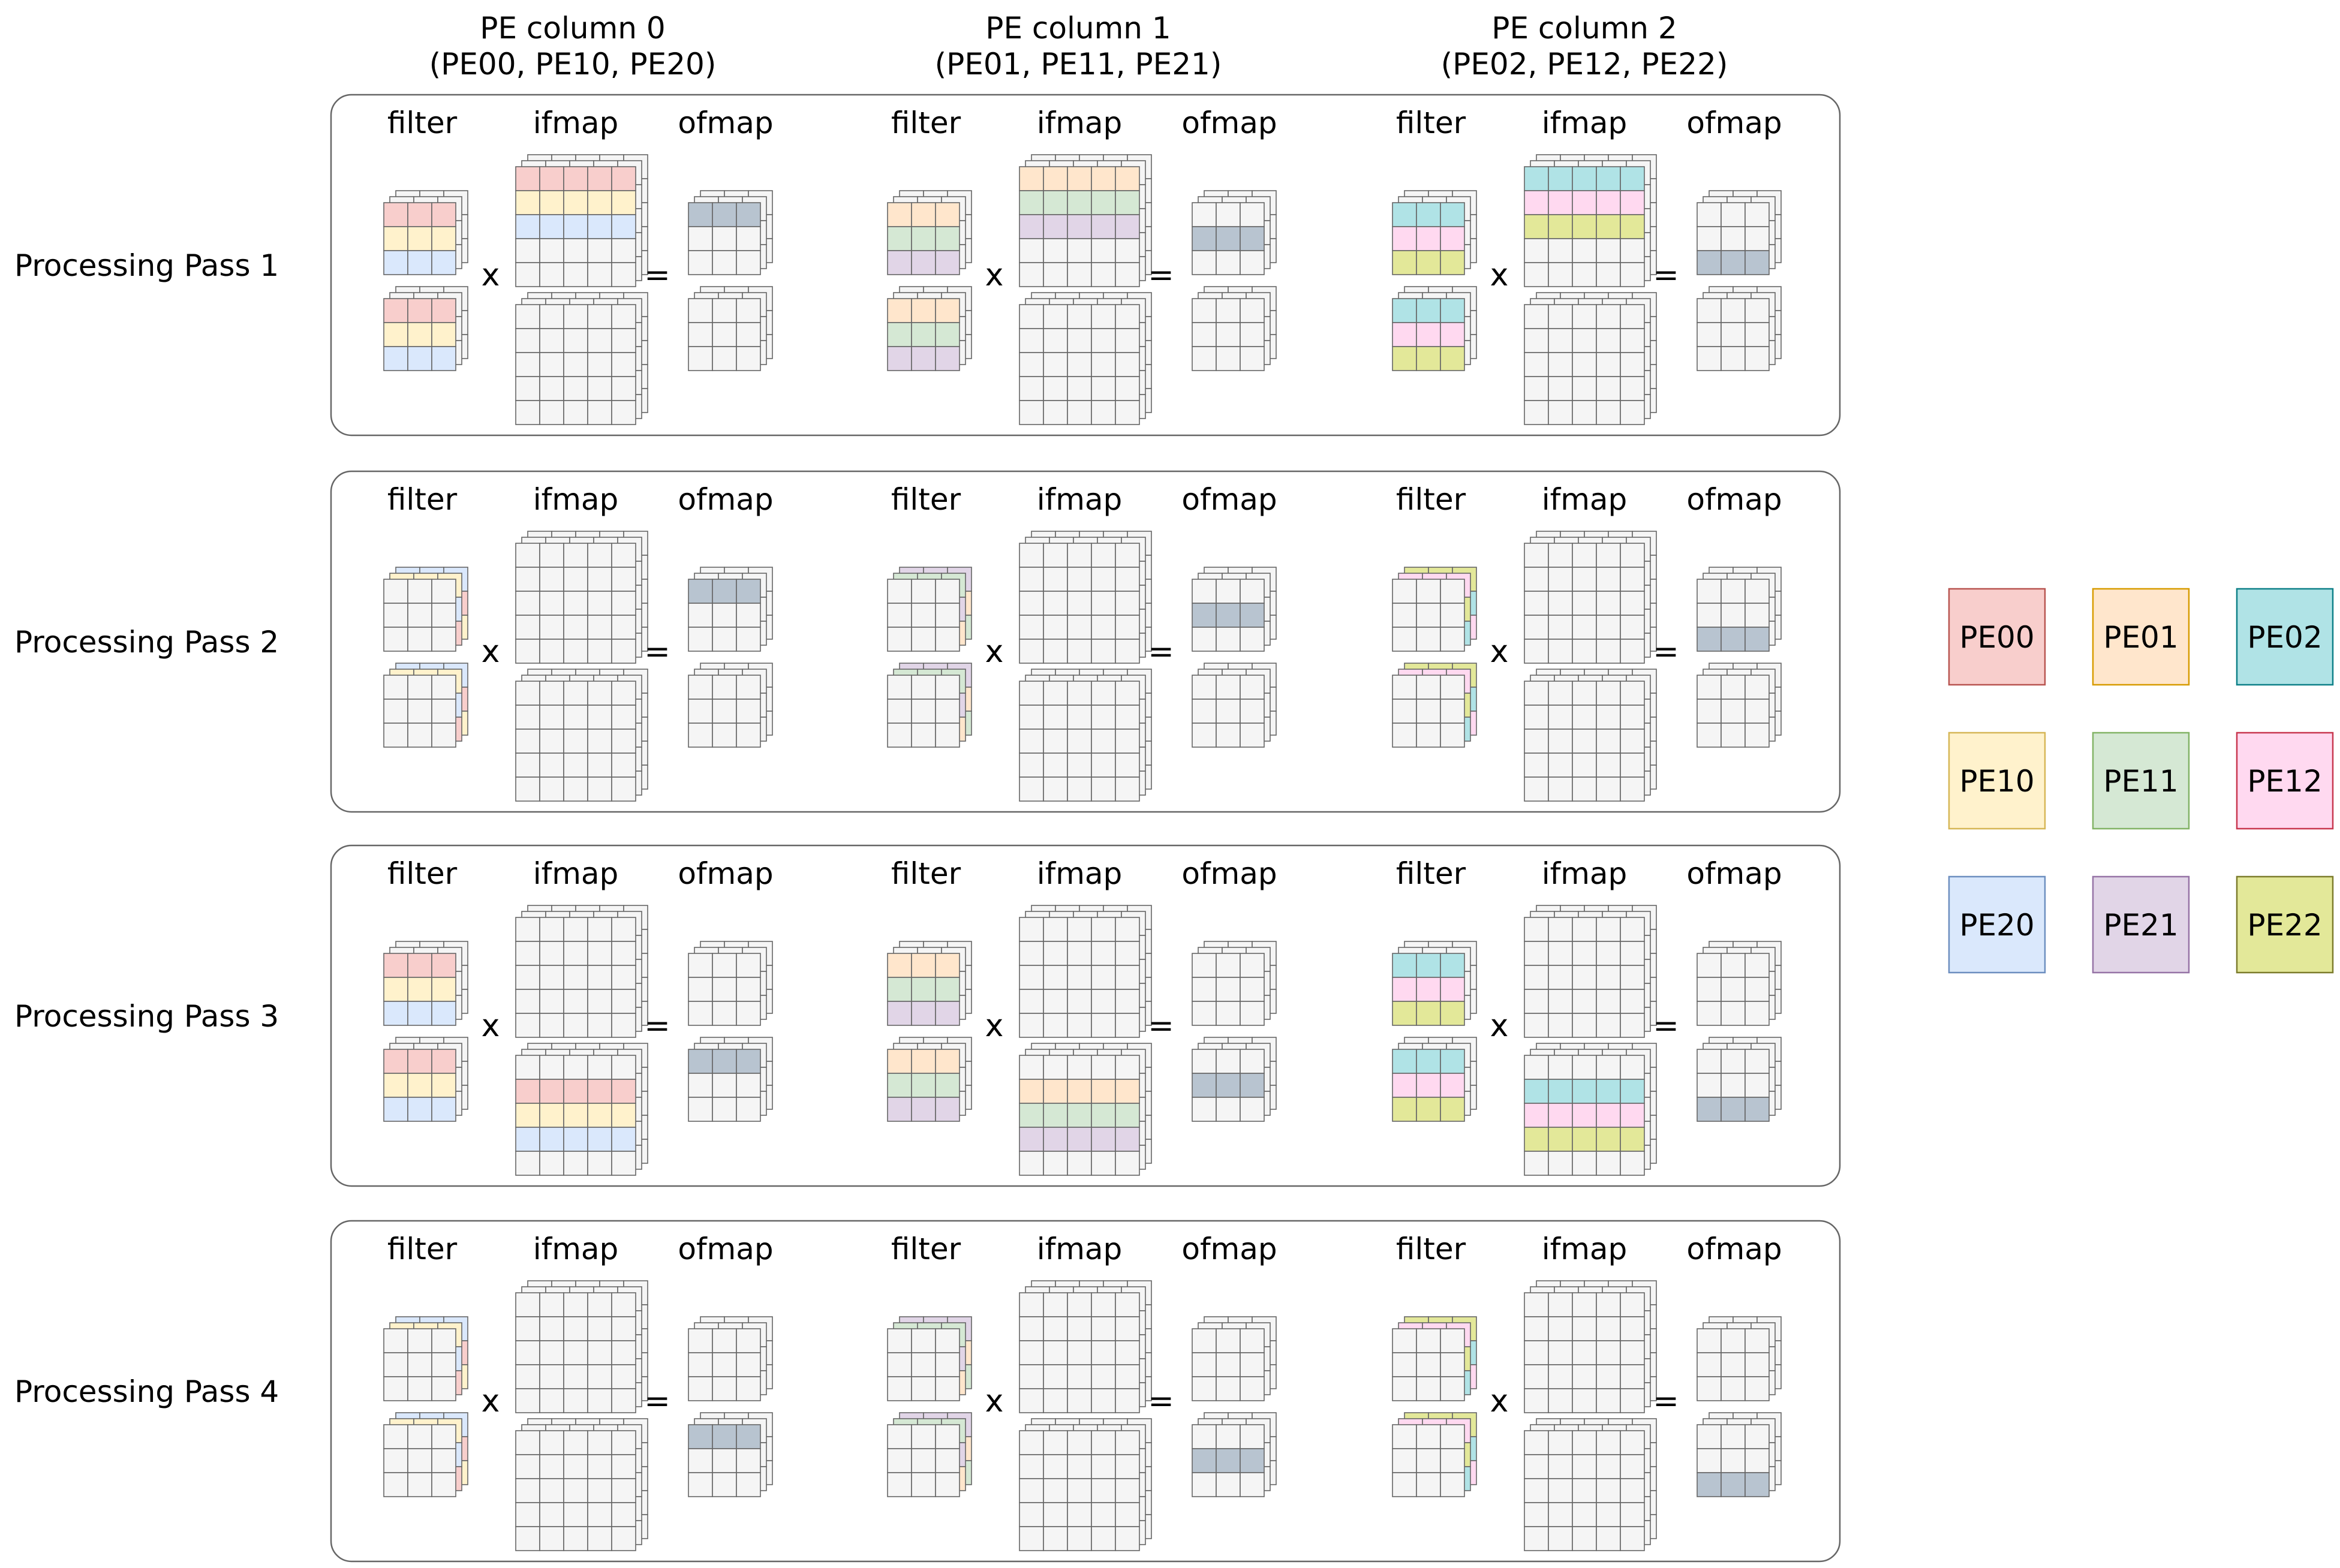 This screenshot has width=2340, height=1568. I want to click on pass-2-column-2: filter ifmap ofmap x =, so click(1587, 642).